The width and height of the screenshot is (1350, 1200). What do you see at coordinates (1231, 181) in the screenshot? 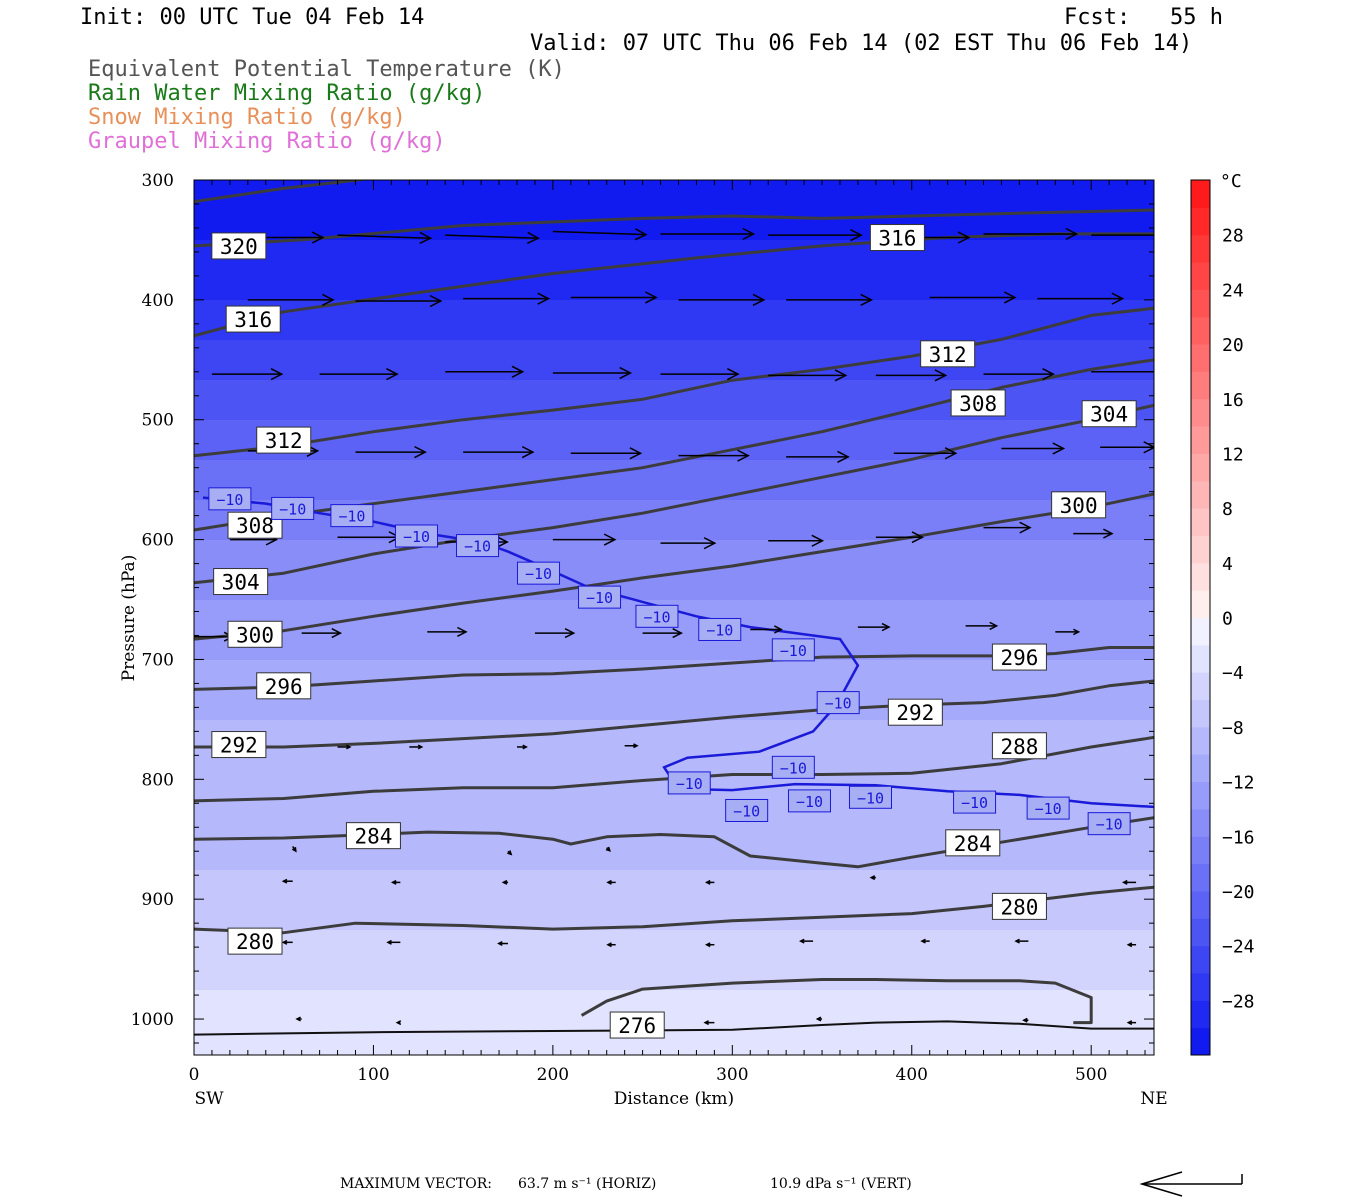
I see `colorbar-unit: °C` at bounding box center [1231, 181].